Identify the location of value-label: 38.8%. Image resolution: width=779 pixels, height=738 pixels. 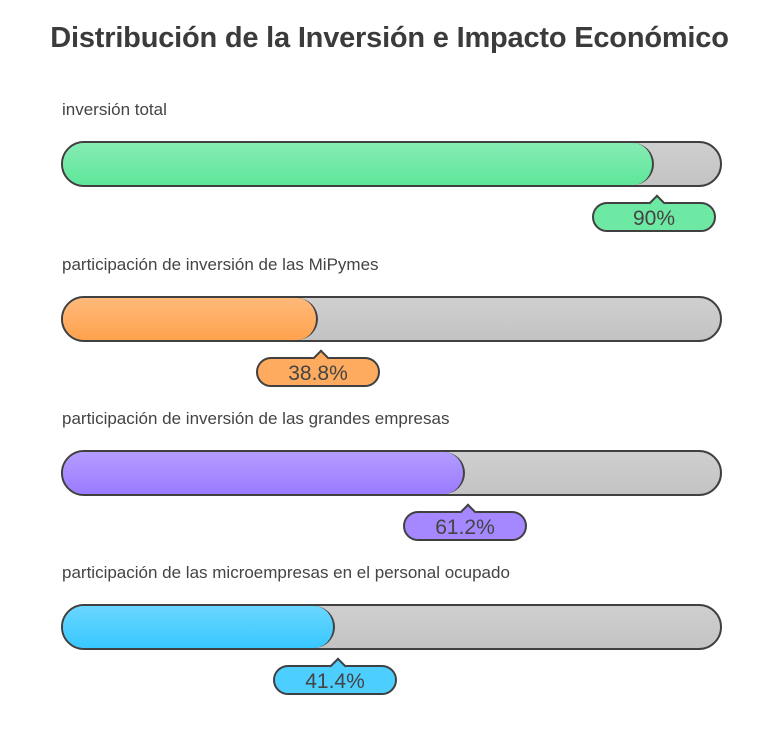
(318, 372).